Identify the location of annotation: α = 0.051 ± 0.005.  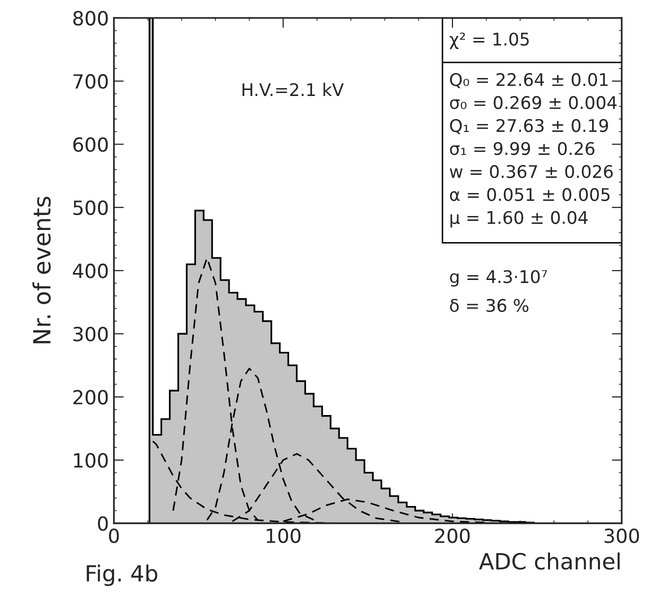
(530, 195).